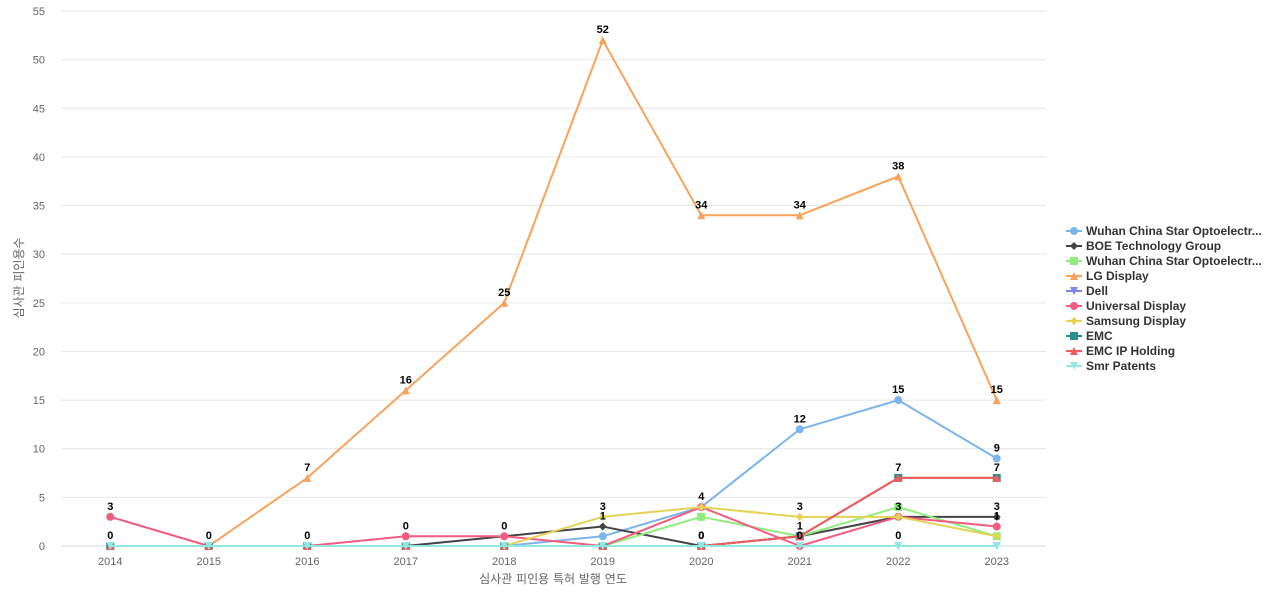  What do you see at coordinates (39, 401) in the screenshot?
I see `y-tick-label: 15` at bounding box center [39, 401].